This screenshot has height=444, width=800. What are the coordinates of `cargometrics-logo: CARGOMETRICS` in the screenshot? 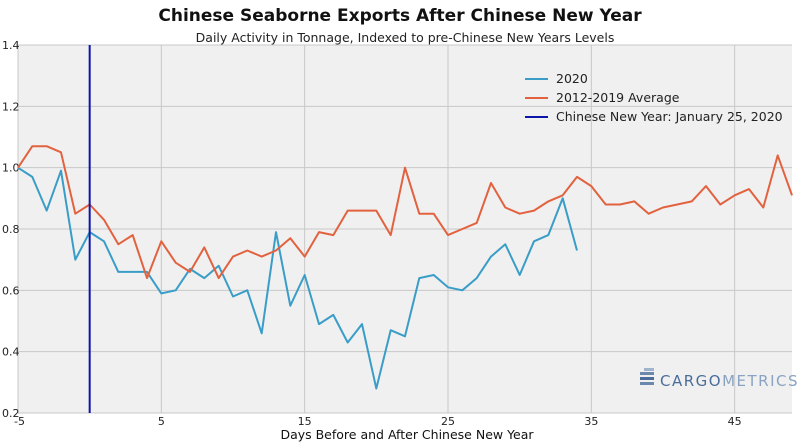 It's located at (719, 379).